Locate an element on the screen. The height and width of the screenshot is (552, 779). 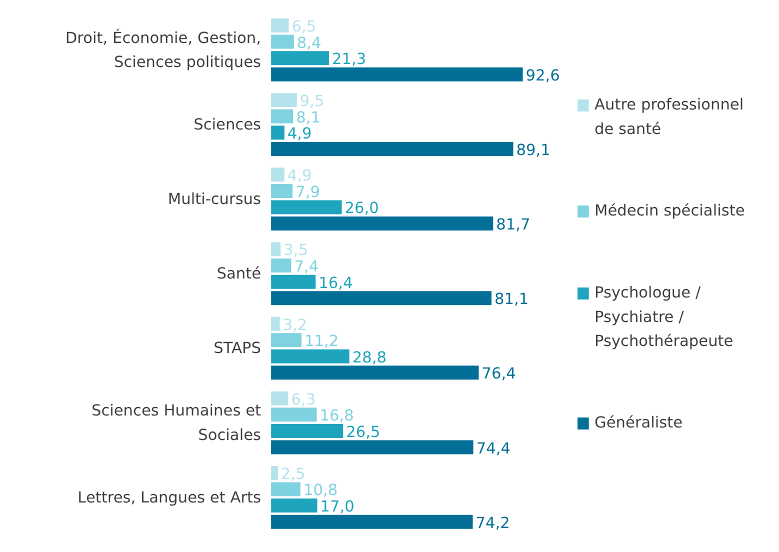
data-label: 7,9 is located at coordinates (308, 191).